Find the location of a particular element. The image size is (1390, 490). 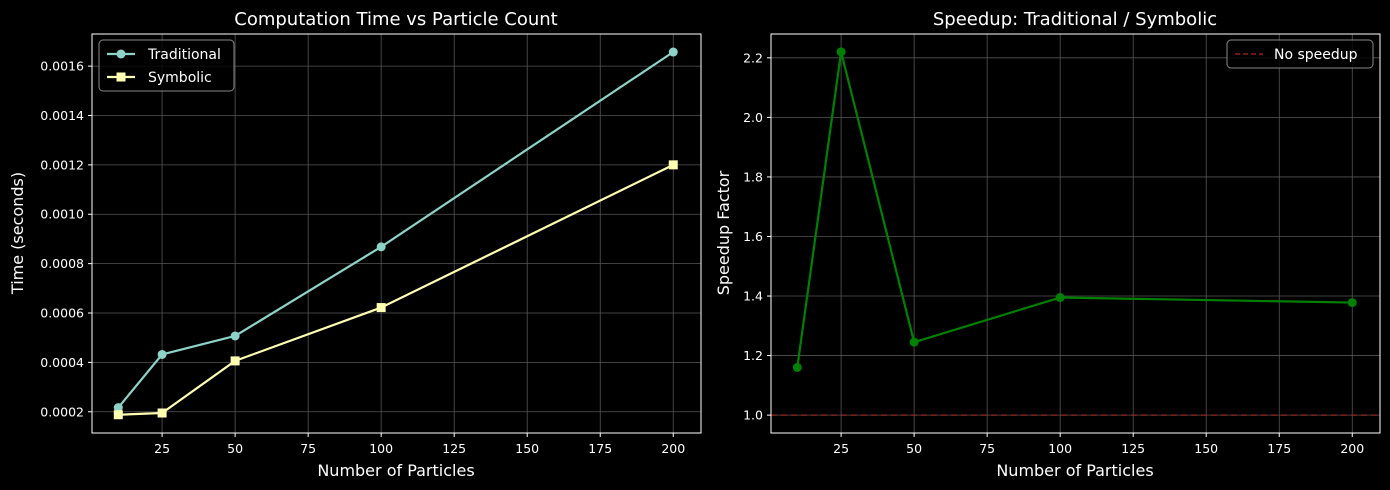

legend-traditional-label: Traditional is located at coordinates (184, 55).